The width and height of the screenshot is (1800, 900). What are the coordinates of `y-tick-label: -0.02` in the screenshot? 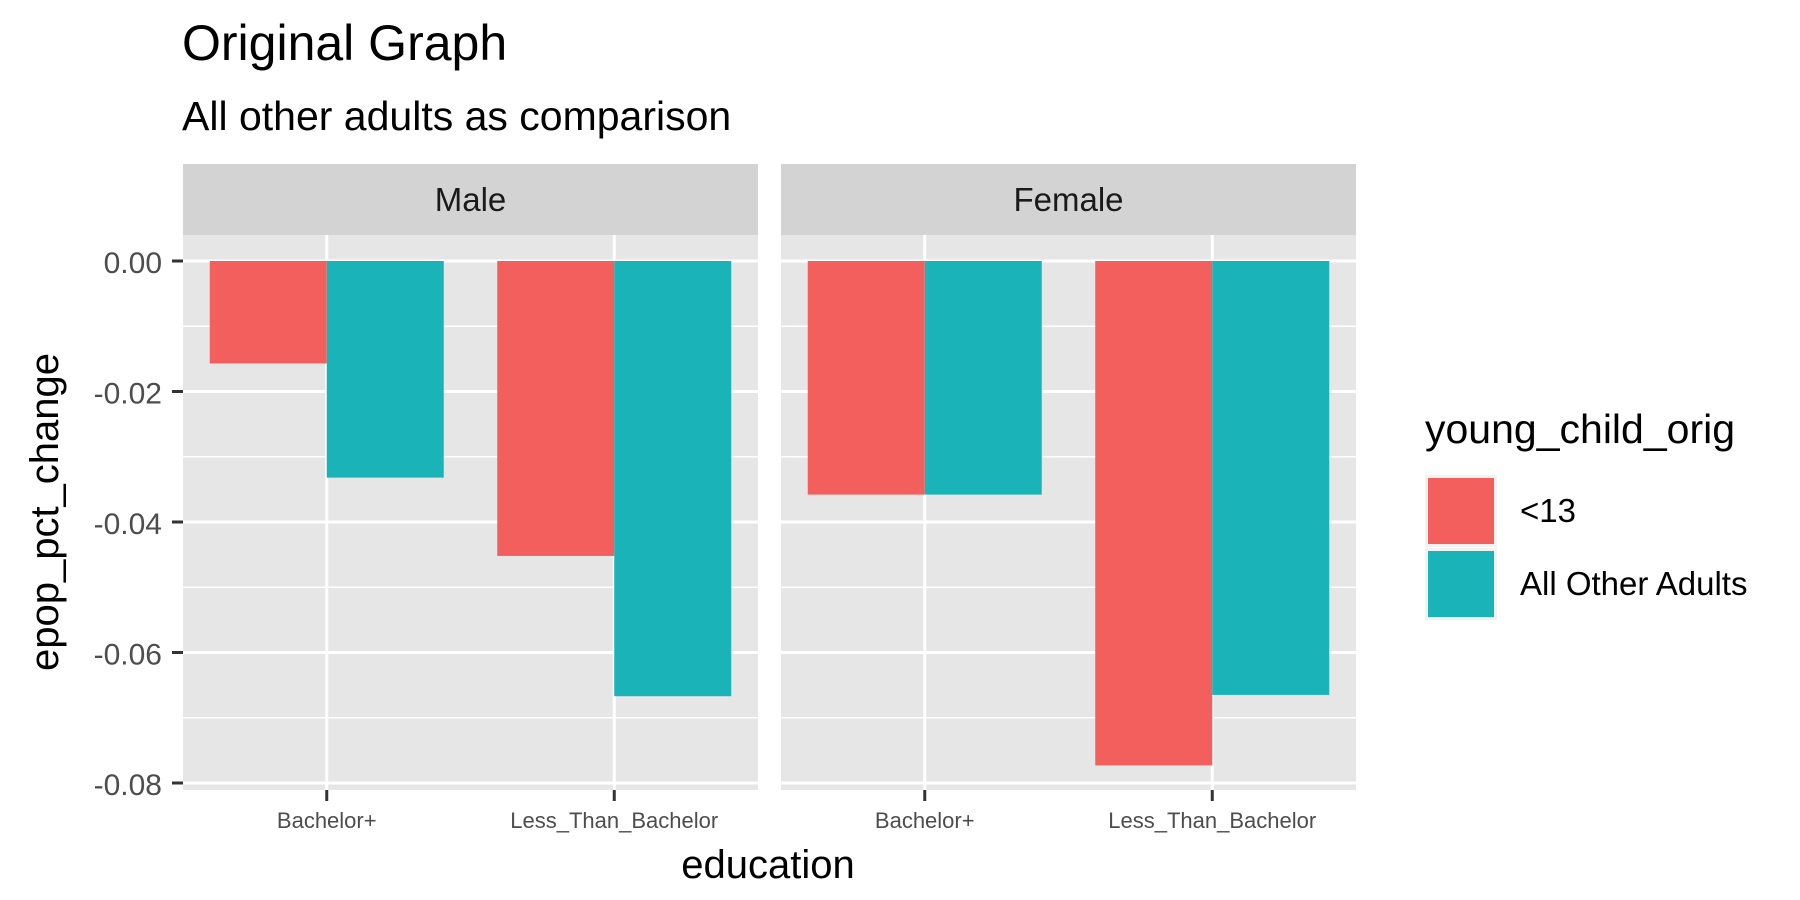 It's located at (128, 394).